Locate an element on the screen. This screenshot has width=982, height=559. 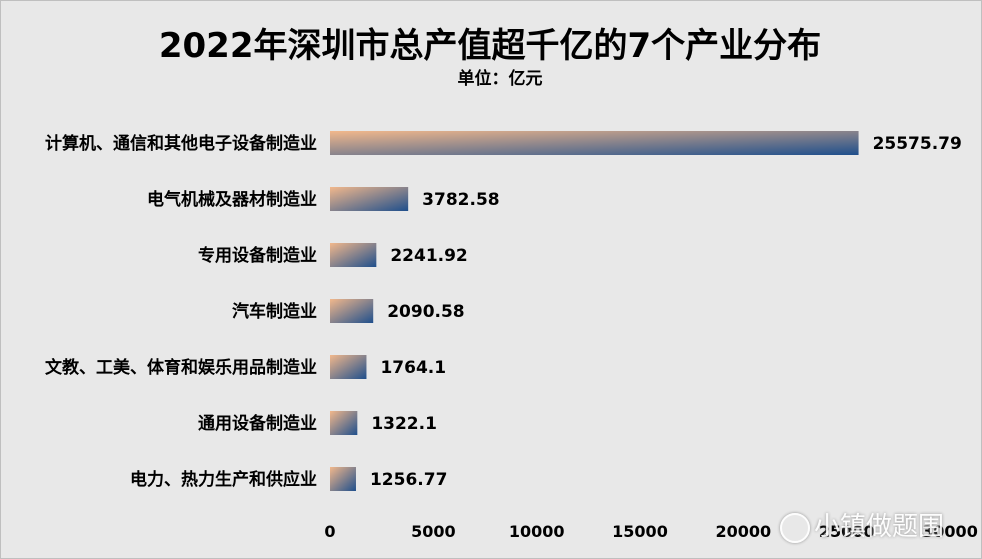
x-tick-label: 0 is located at coordinates (329, 531).